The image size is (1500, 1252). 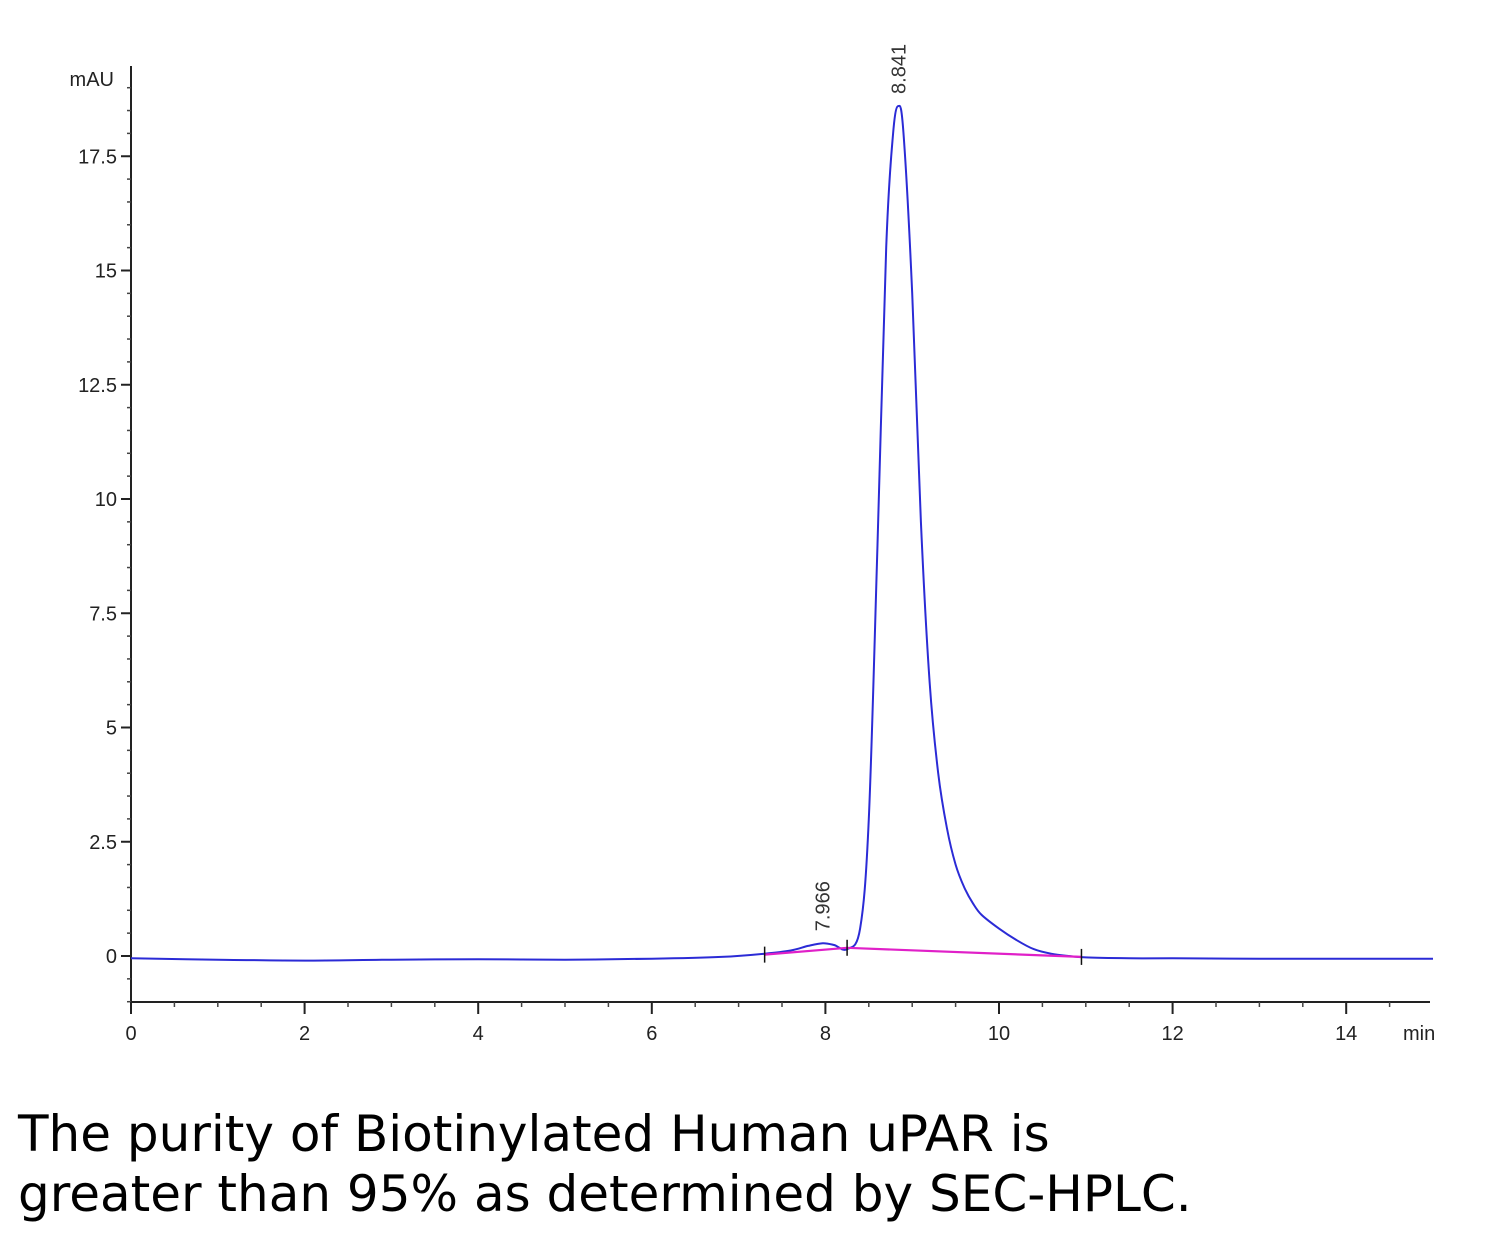 I want to click on x-tick-label: 0, so click(x=130, y=1034).